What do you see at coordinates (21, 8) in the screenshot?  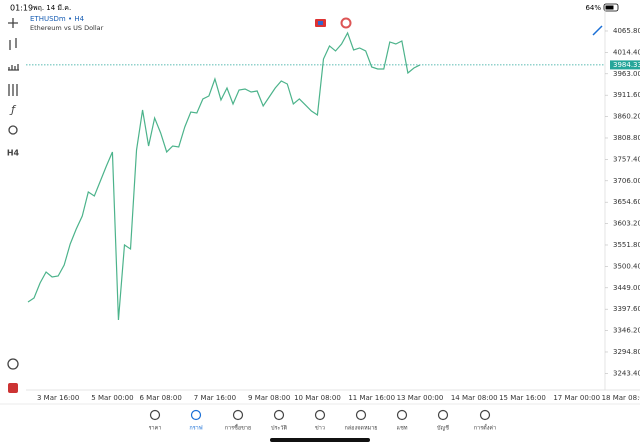 I see `status-time: 01:19` at bounding box center [21, 8].